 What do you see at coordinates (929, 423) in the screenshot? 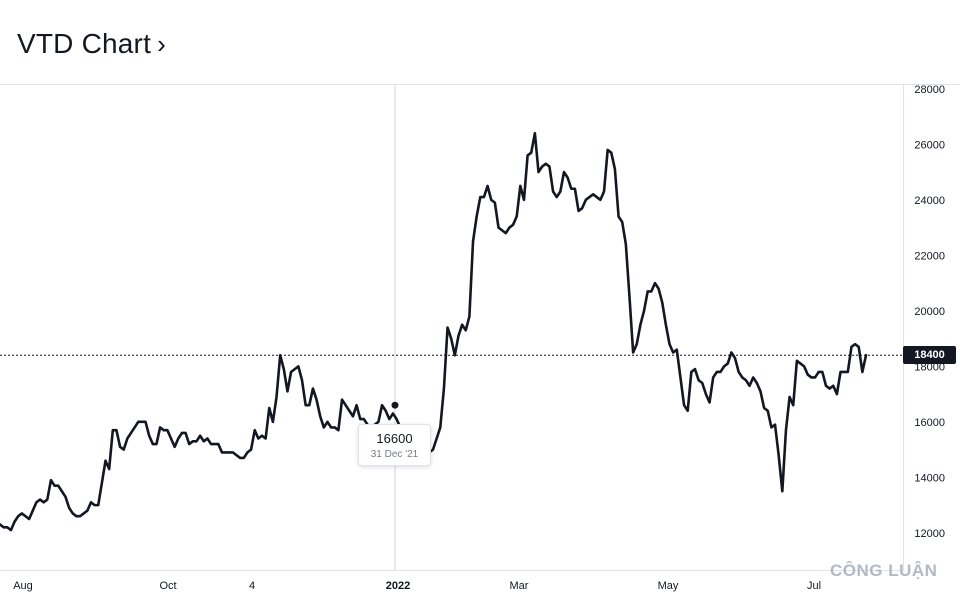
I see `y-tick-label: 16000` at bounding box center [929, 423].